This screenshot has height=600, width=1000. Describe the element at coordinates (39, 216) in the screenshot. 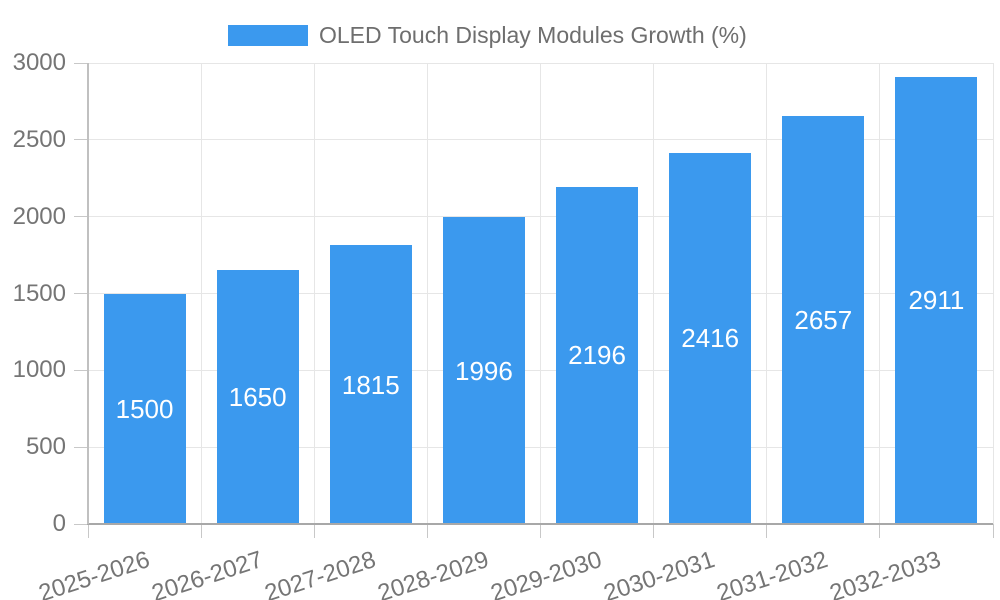

I see `y-axis-tick-label: 2000` at that location.